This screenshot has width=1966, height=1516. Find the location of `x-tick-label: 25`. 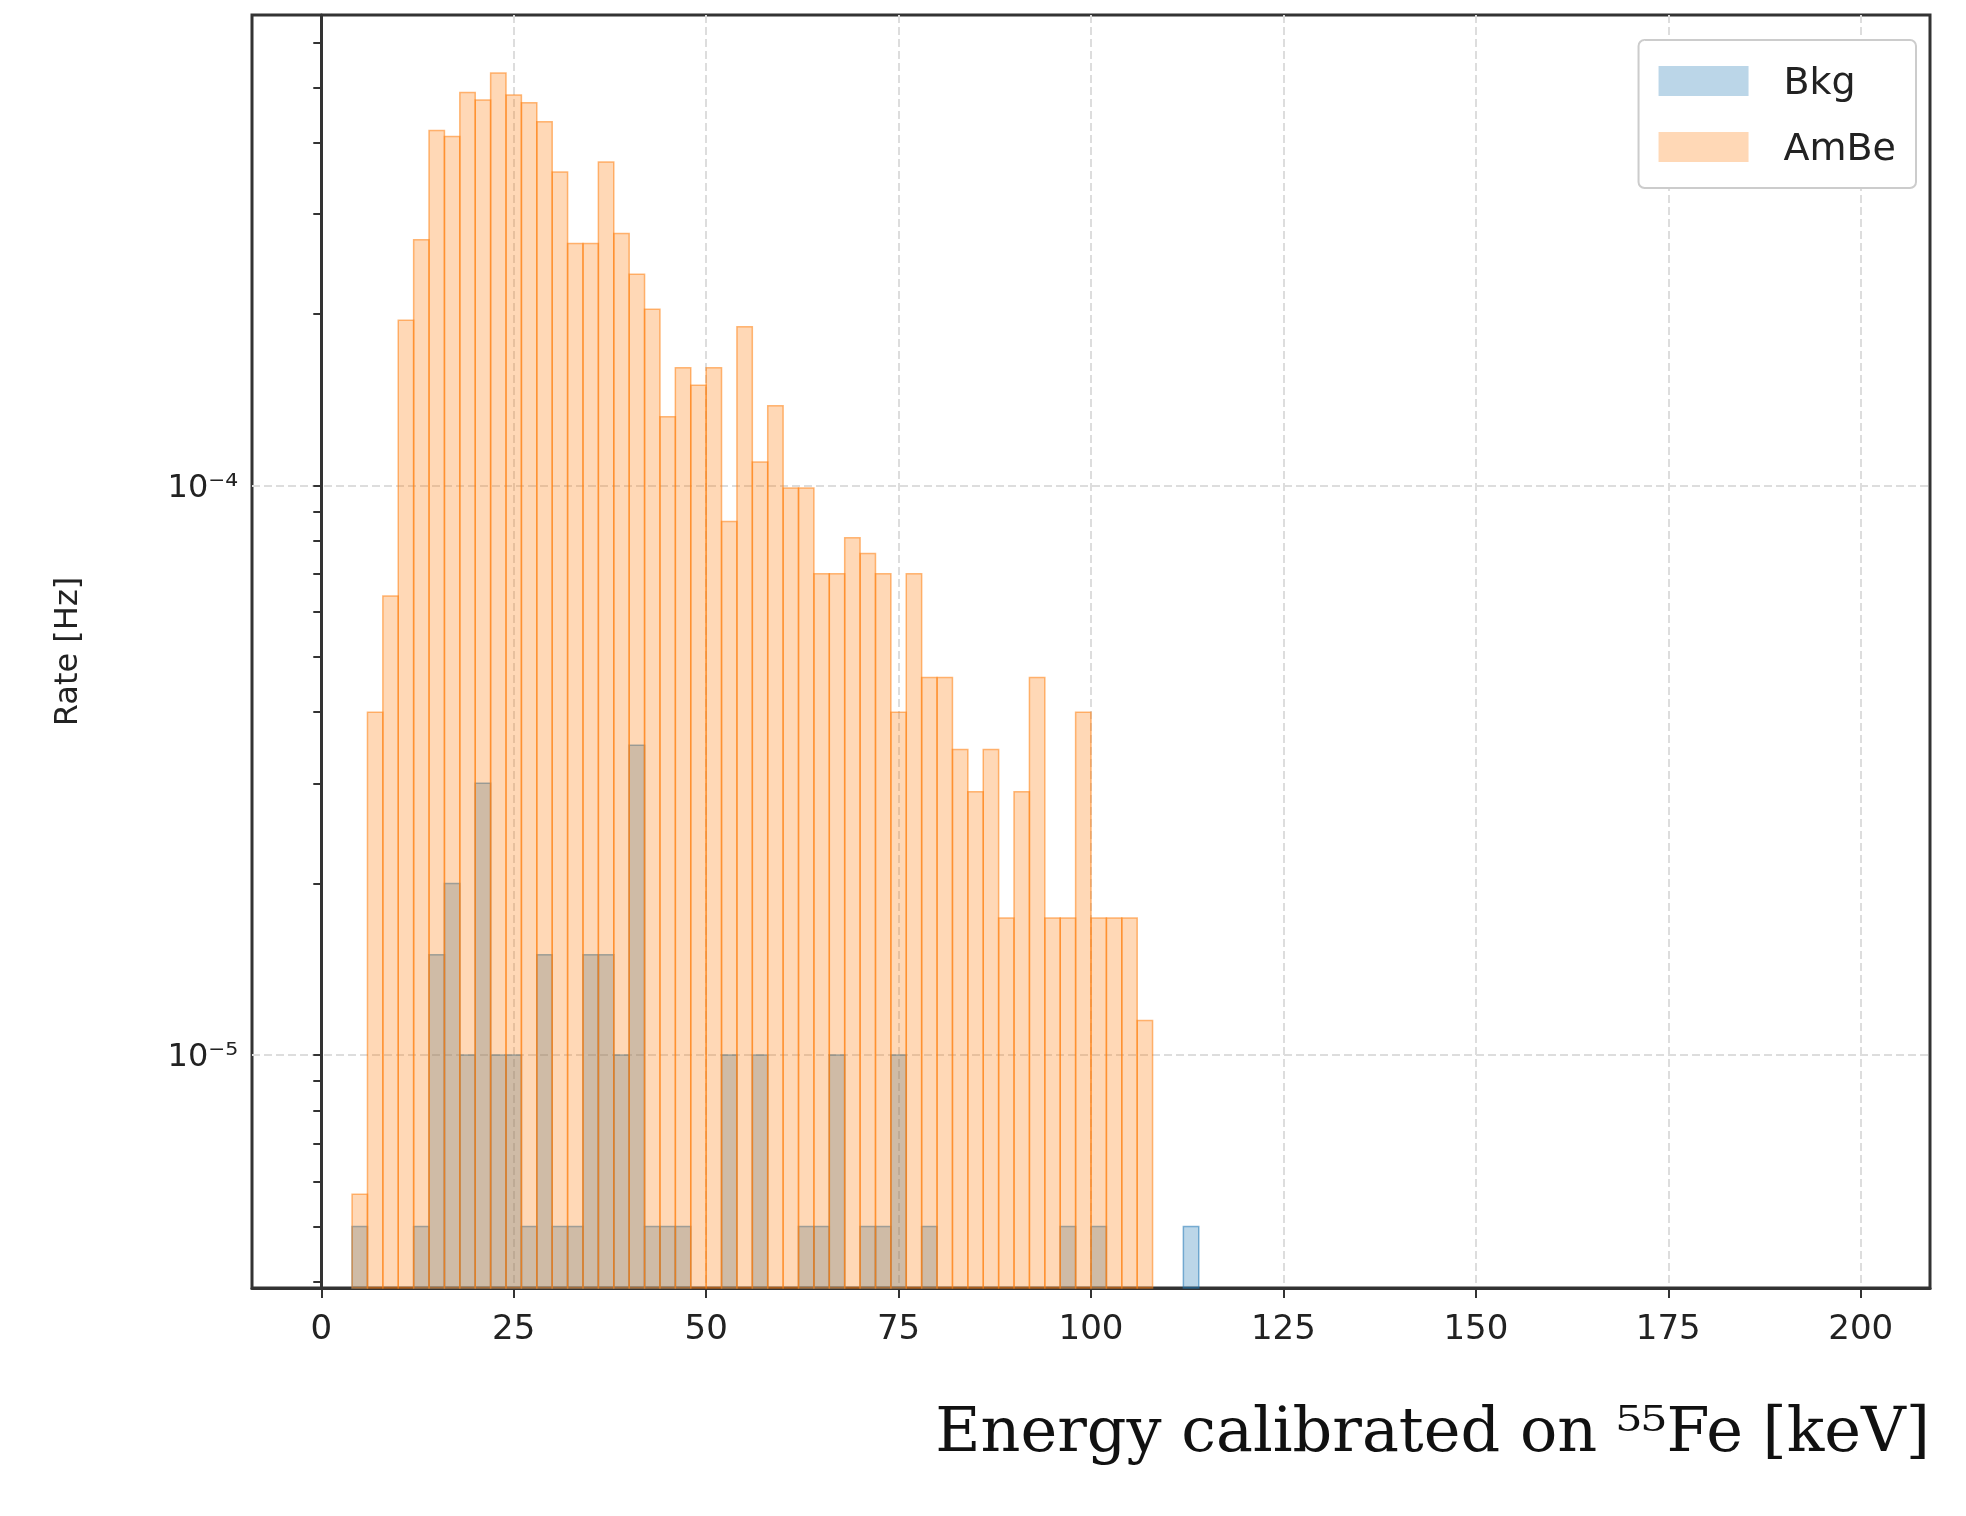

x-tick-label: 25 is located at coordinates (514, 1327).